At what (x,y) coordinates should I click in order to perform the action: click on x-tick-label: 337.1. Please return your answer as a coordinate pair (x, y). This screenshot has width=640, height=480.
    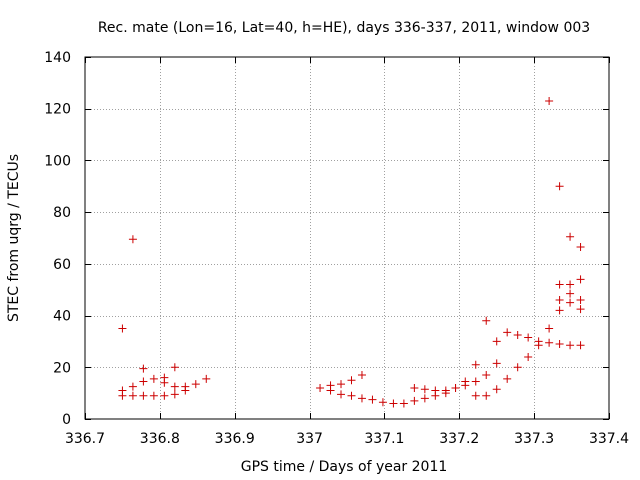
    Looking at the image, I should click on (384, 439).